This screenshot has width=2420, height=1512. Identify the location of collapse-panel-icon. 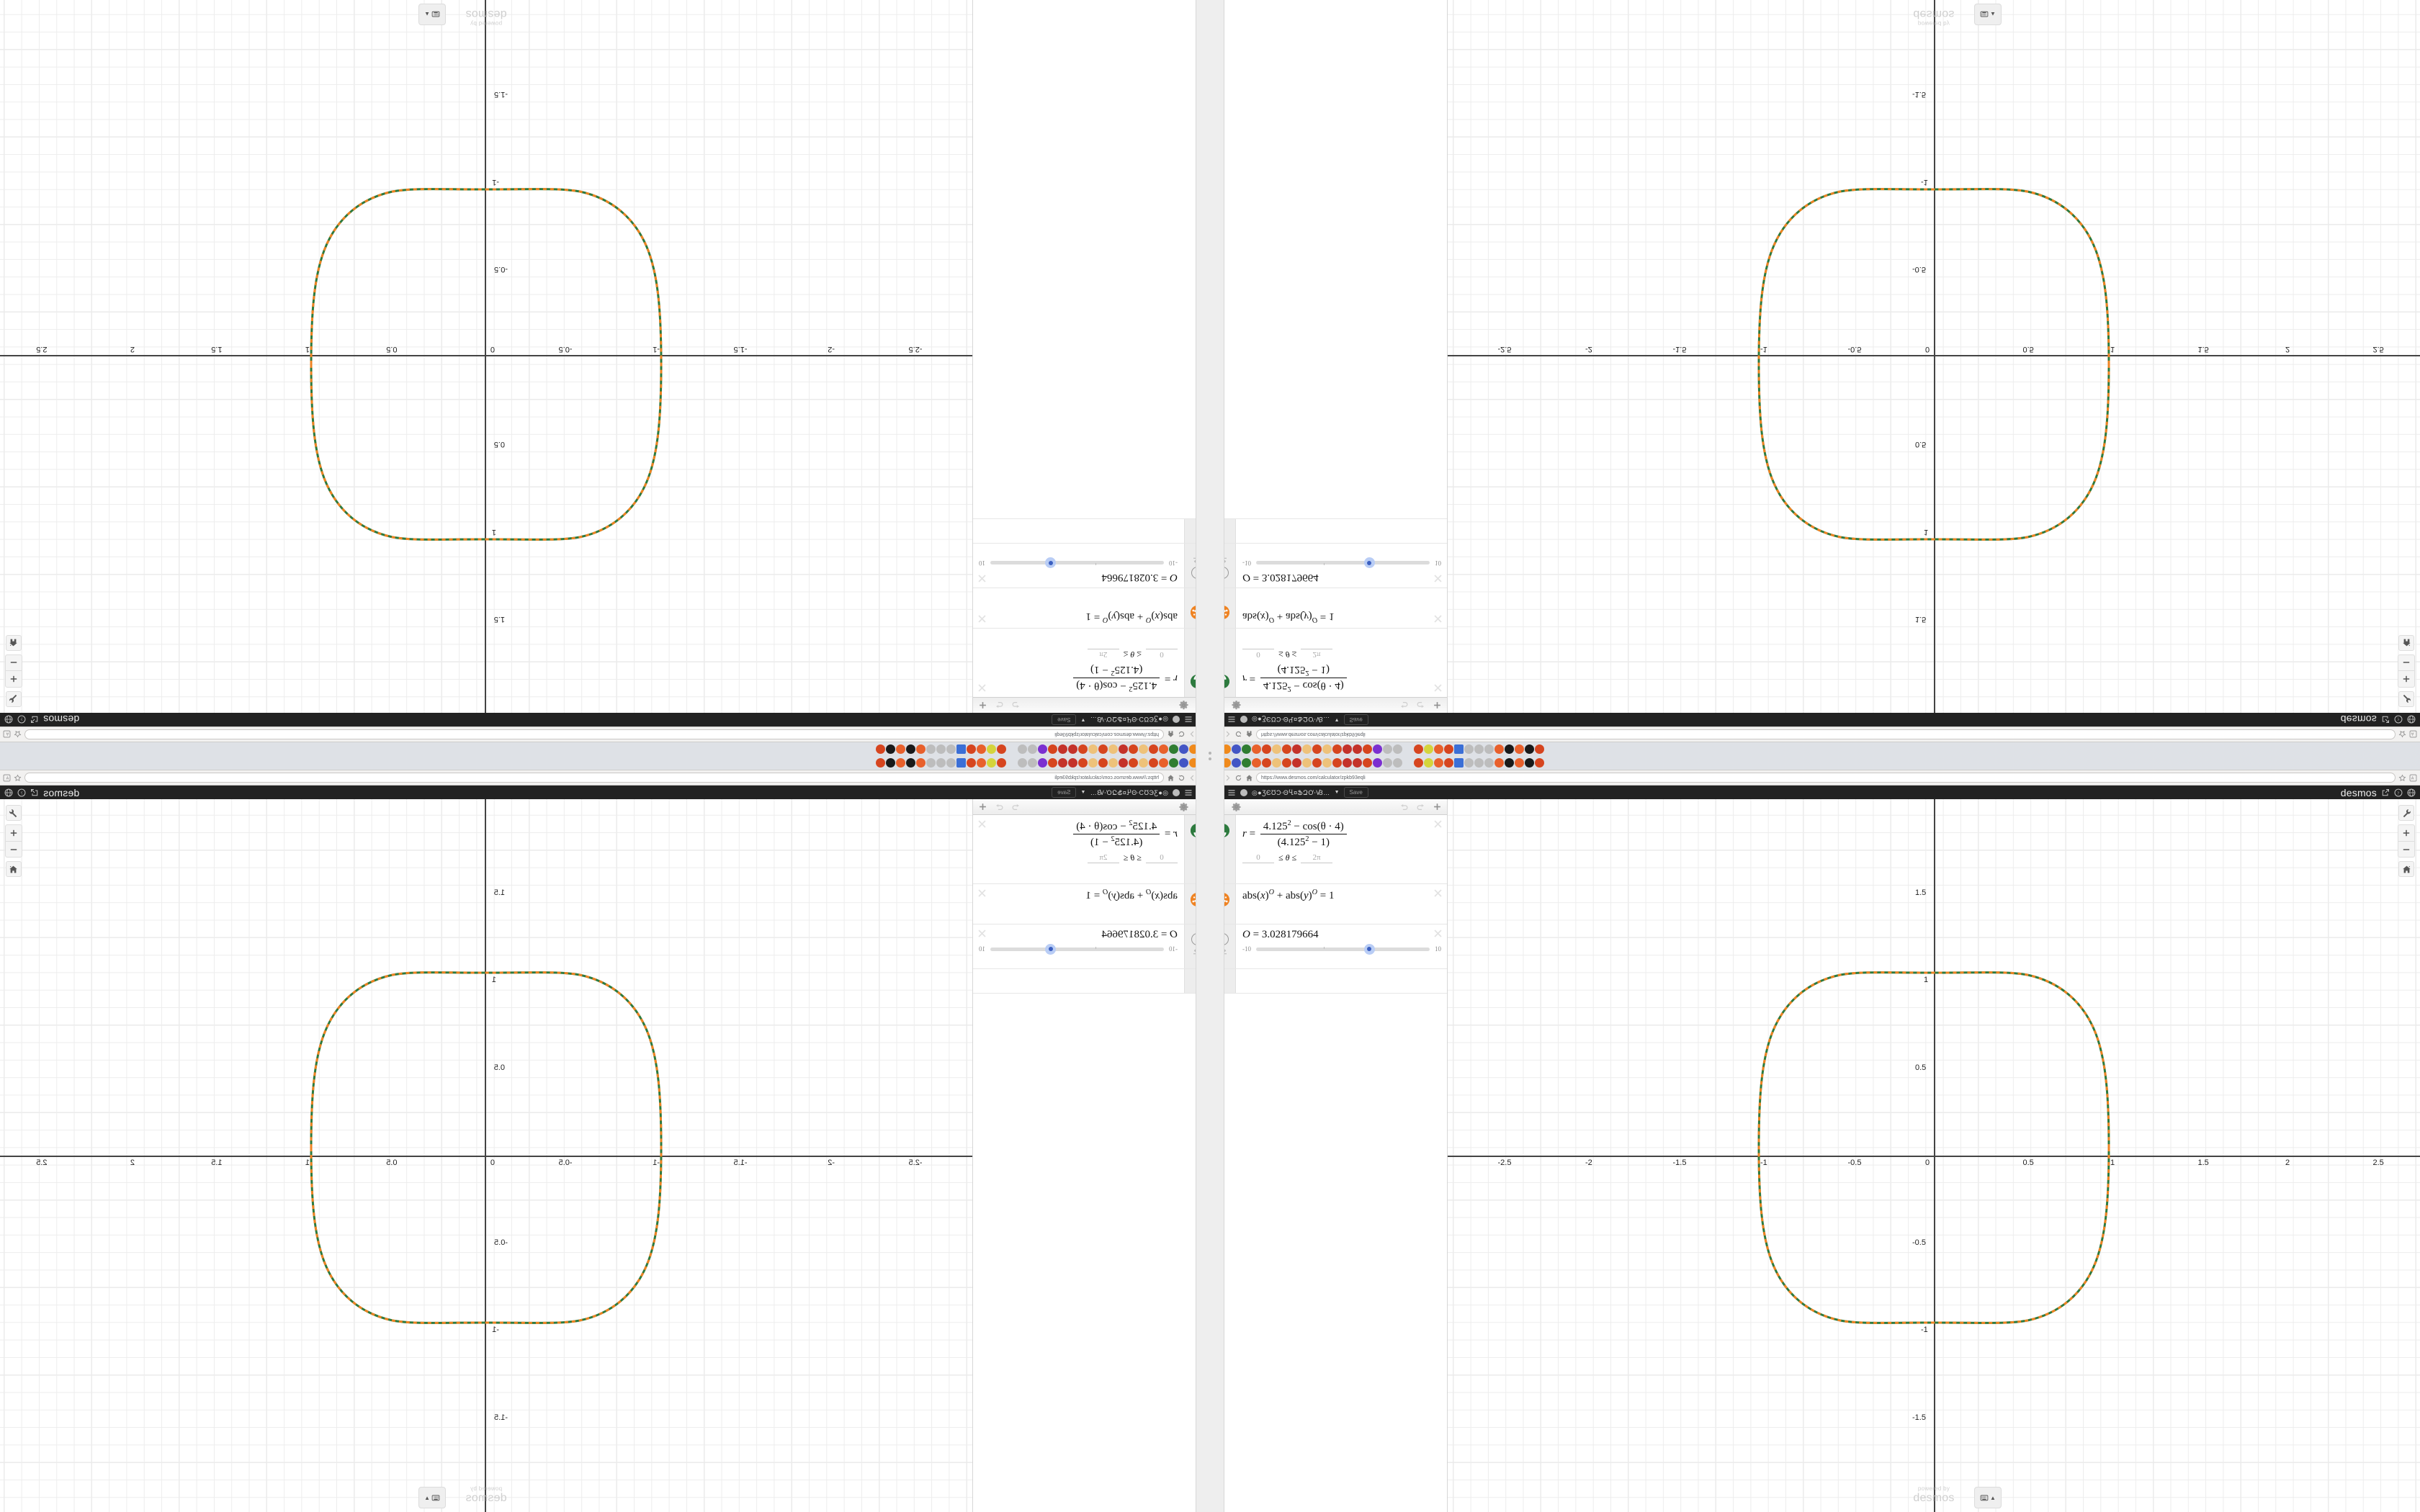
(1219, 705).